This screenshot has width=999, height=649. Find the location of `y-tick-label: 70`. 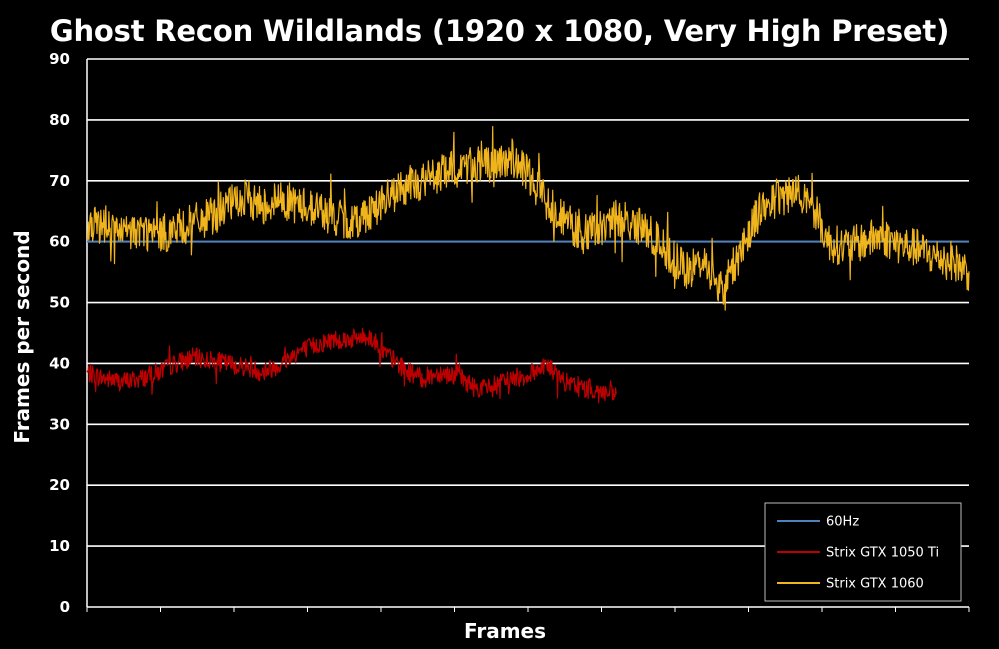

y-tick-label: 70 is located at coordinates (59, 181).